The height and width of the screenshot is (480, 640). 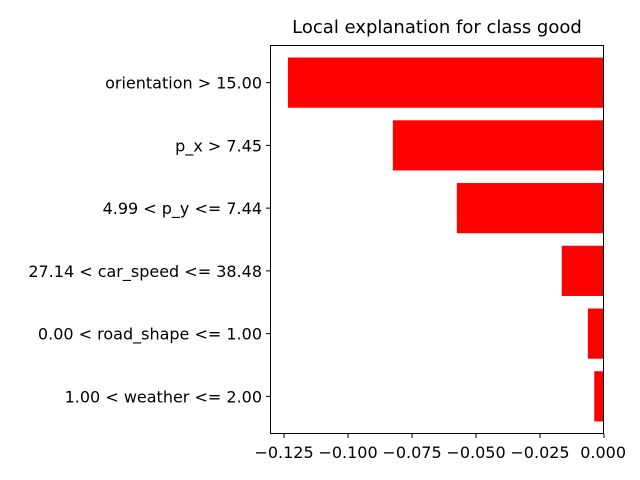 What do you see at coordinates (475, 452) in the screenshot?
I see `x-tick-label: −0.050` at bounding box center [475, 452].